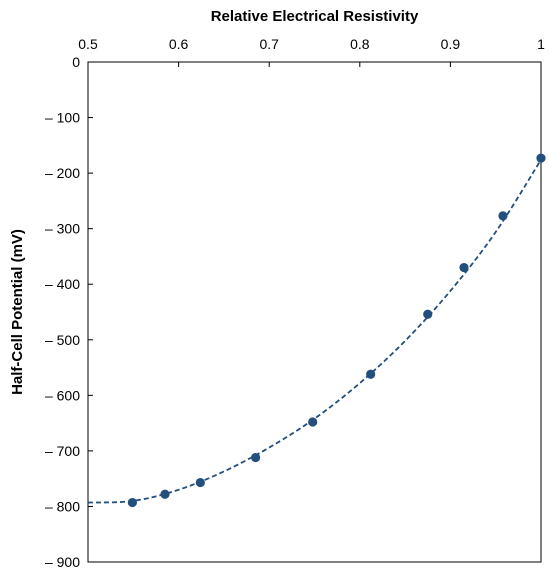 The height and width of the screenshot is (573, 550). I want to click on x-tick-label: 1, so click(541, 44).